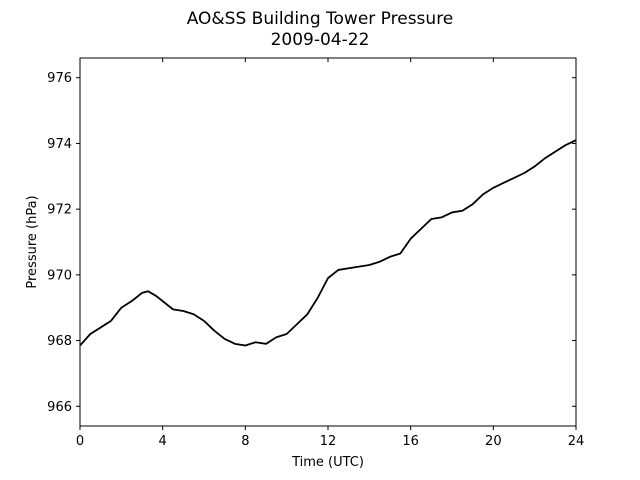 The image size is (640, 480). Describe the element at coordinates (32, 241) in the screenshot. I see `y-axis-label: Pressure (hPa)` at that location.